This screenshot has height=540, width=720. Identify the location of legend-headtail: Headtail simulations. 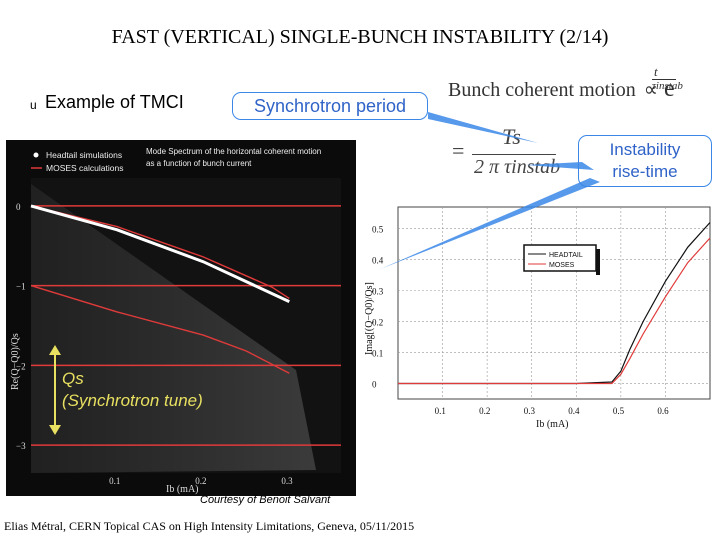
(84, 155).